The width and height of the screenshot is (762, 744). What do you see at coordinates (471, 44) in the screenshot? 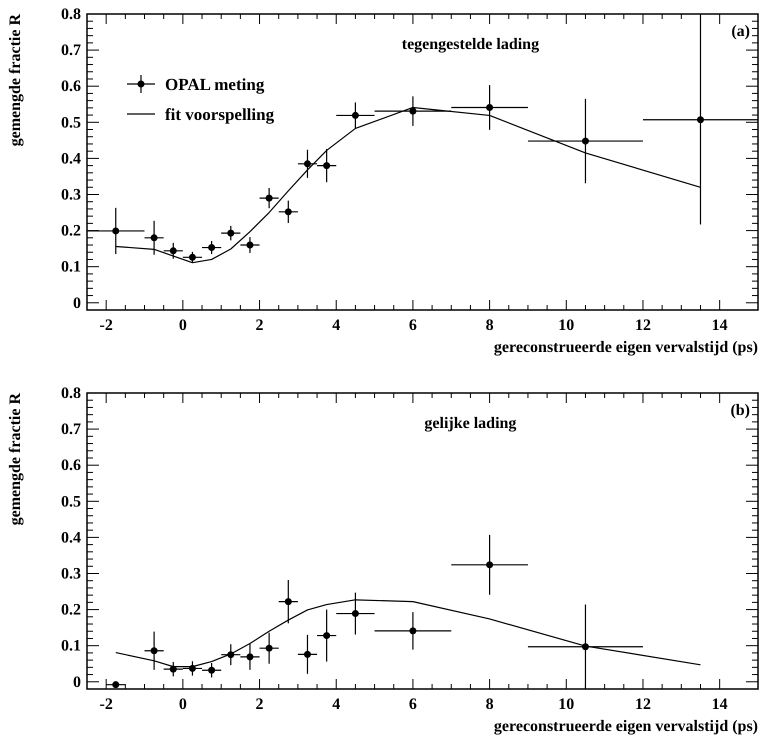
I see `annotation: tegengestelde lading` at bounding box center [471, 44].